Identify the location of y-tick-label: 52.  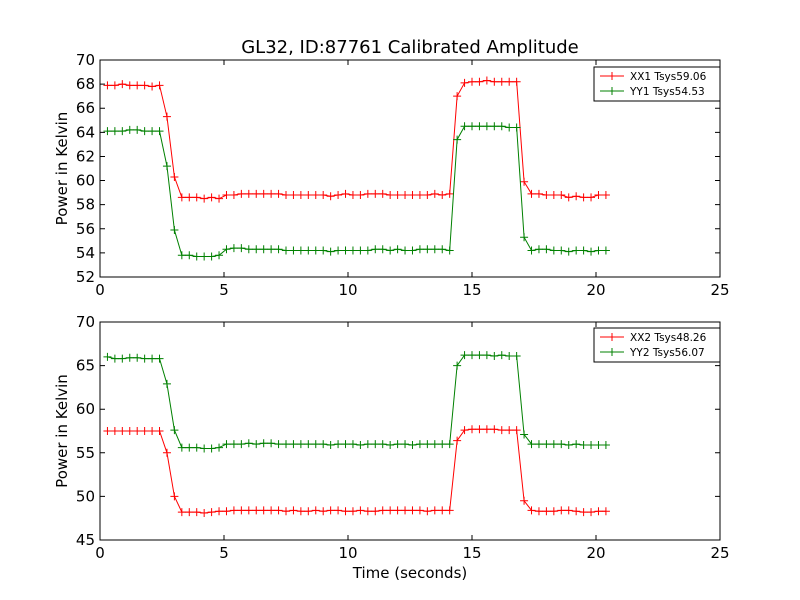
(85, 277).